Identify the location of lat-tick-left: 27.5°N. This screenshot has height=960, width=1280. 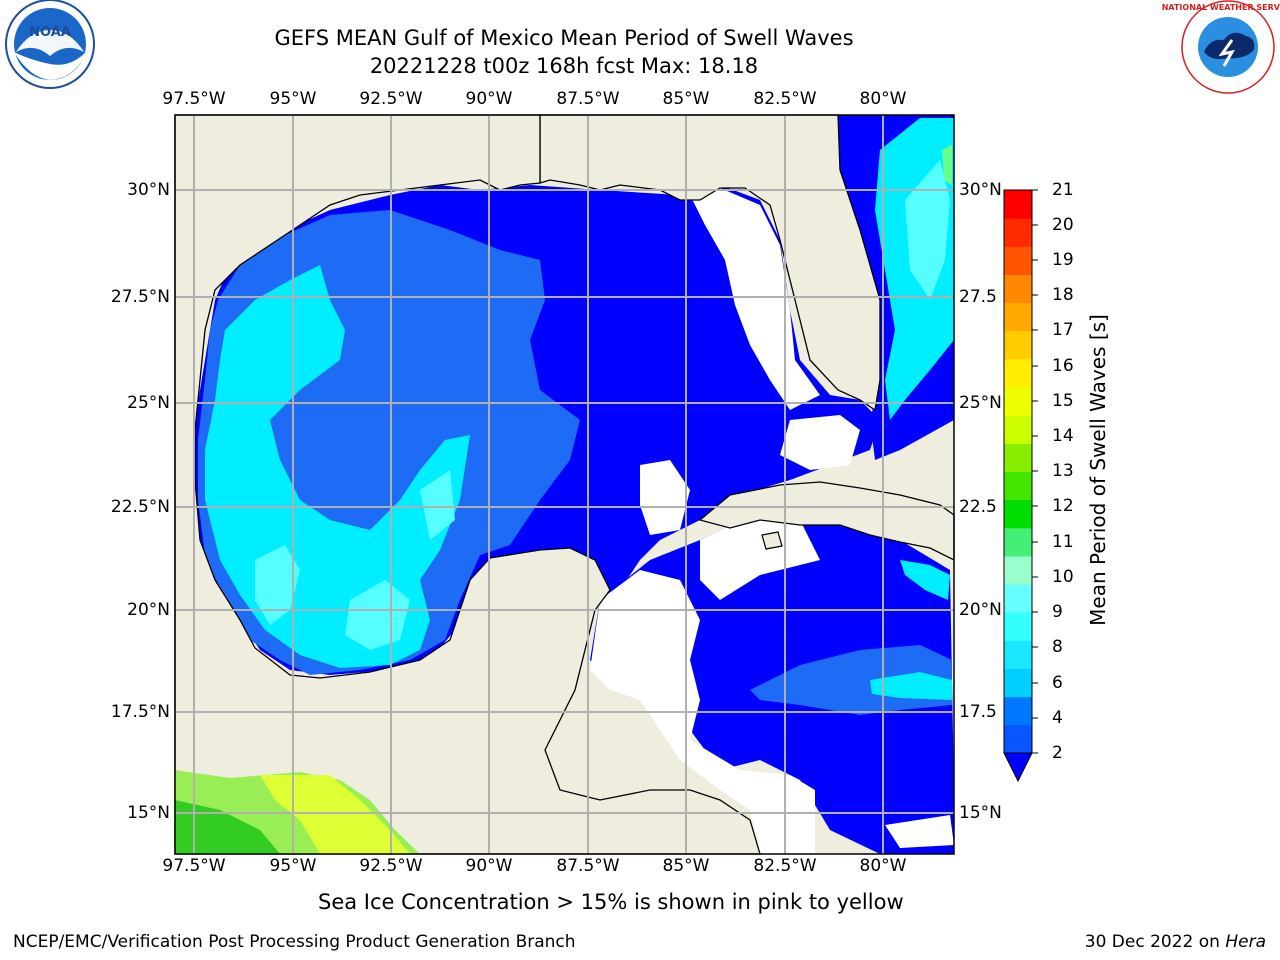
(140, 297).